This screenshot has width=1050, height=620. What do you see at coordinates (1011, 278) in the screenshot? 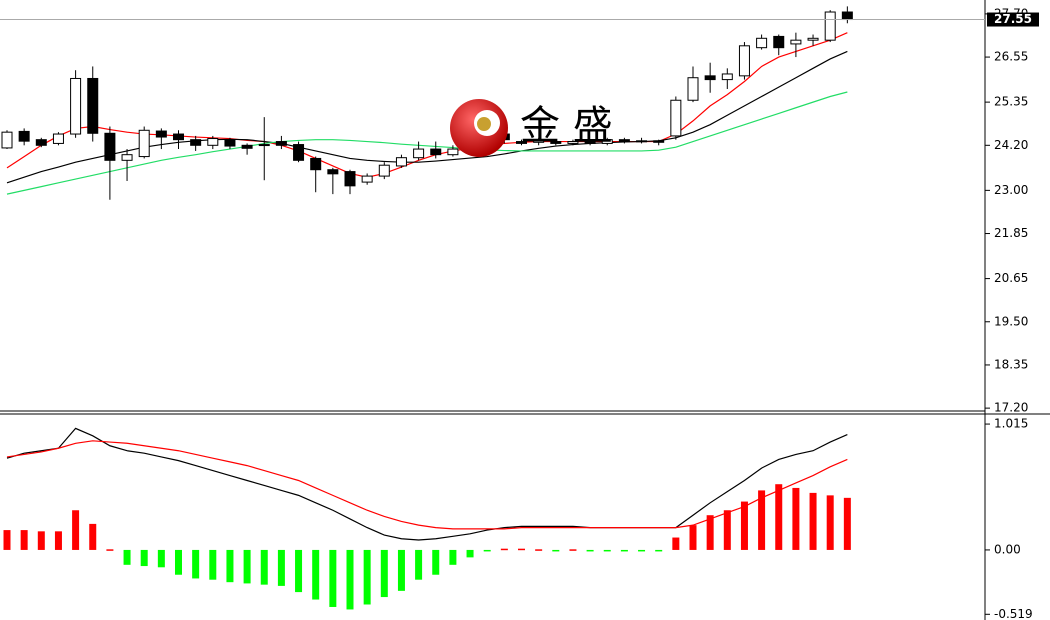
I see `y-tick-label: 20.65` at bounding box center [1011, 278].